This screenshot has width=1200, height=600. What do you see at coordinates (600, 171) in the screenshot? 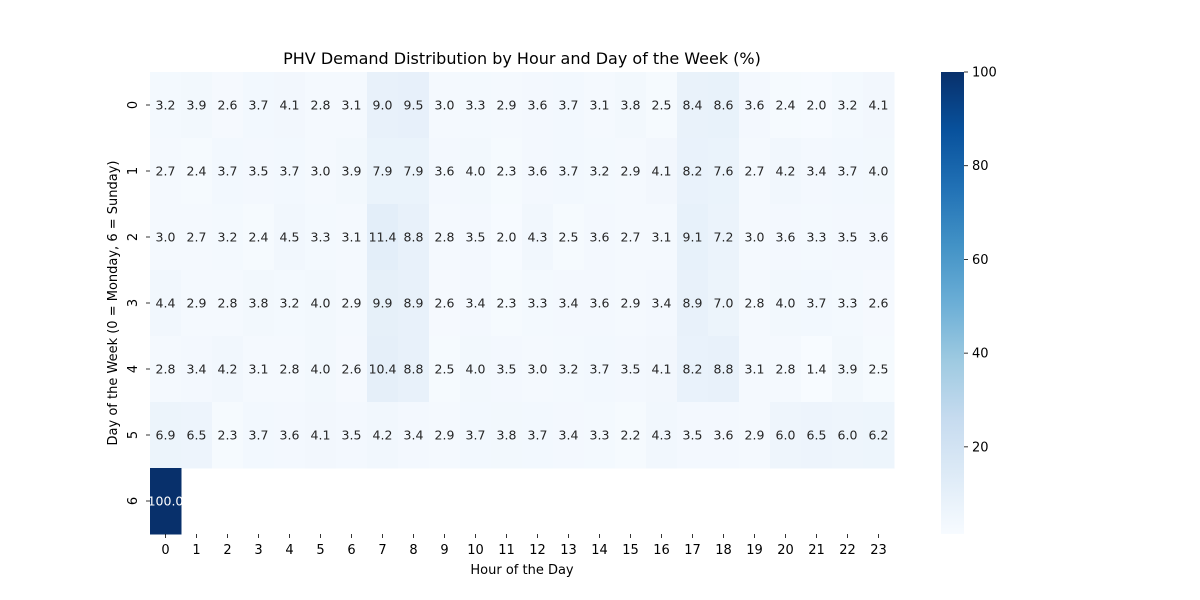
I see `cell-value-label: 3.2` at bounding box center [600, 171].